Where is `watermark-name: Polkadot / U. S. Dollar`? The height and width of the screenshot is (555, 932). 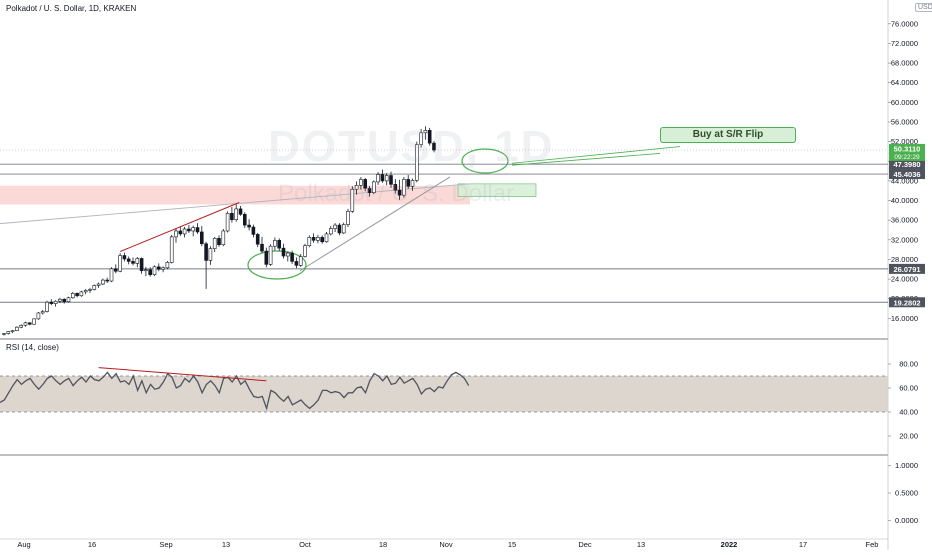
watermark-name: Polkadot / U. S. Dollar is located at coordinates (396, 193).